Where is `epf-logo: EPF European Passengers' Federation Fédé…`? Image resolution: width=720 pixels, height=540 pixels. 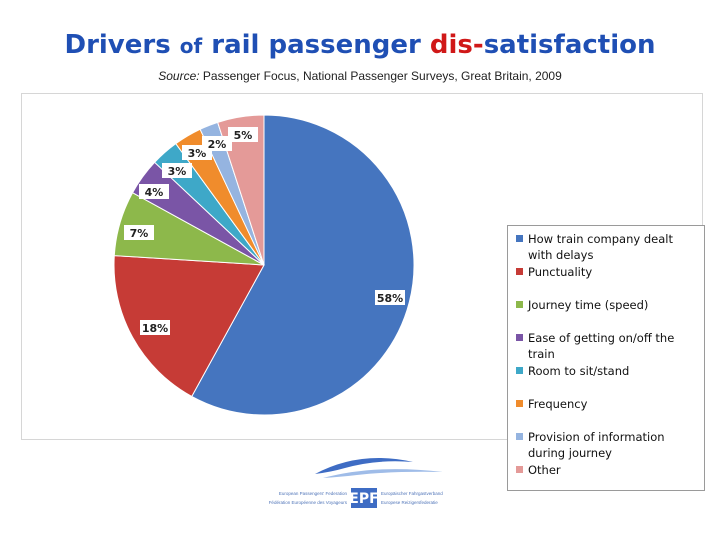 epf-logo: EPF European Passengers' Federation Fédé… is located at coordinates (365, 479).